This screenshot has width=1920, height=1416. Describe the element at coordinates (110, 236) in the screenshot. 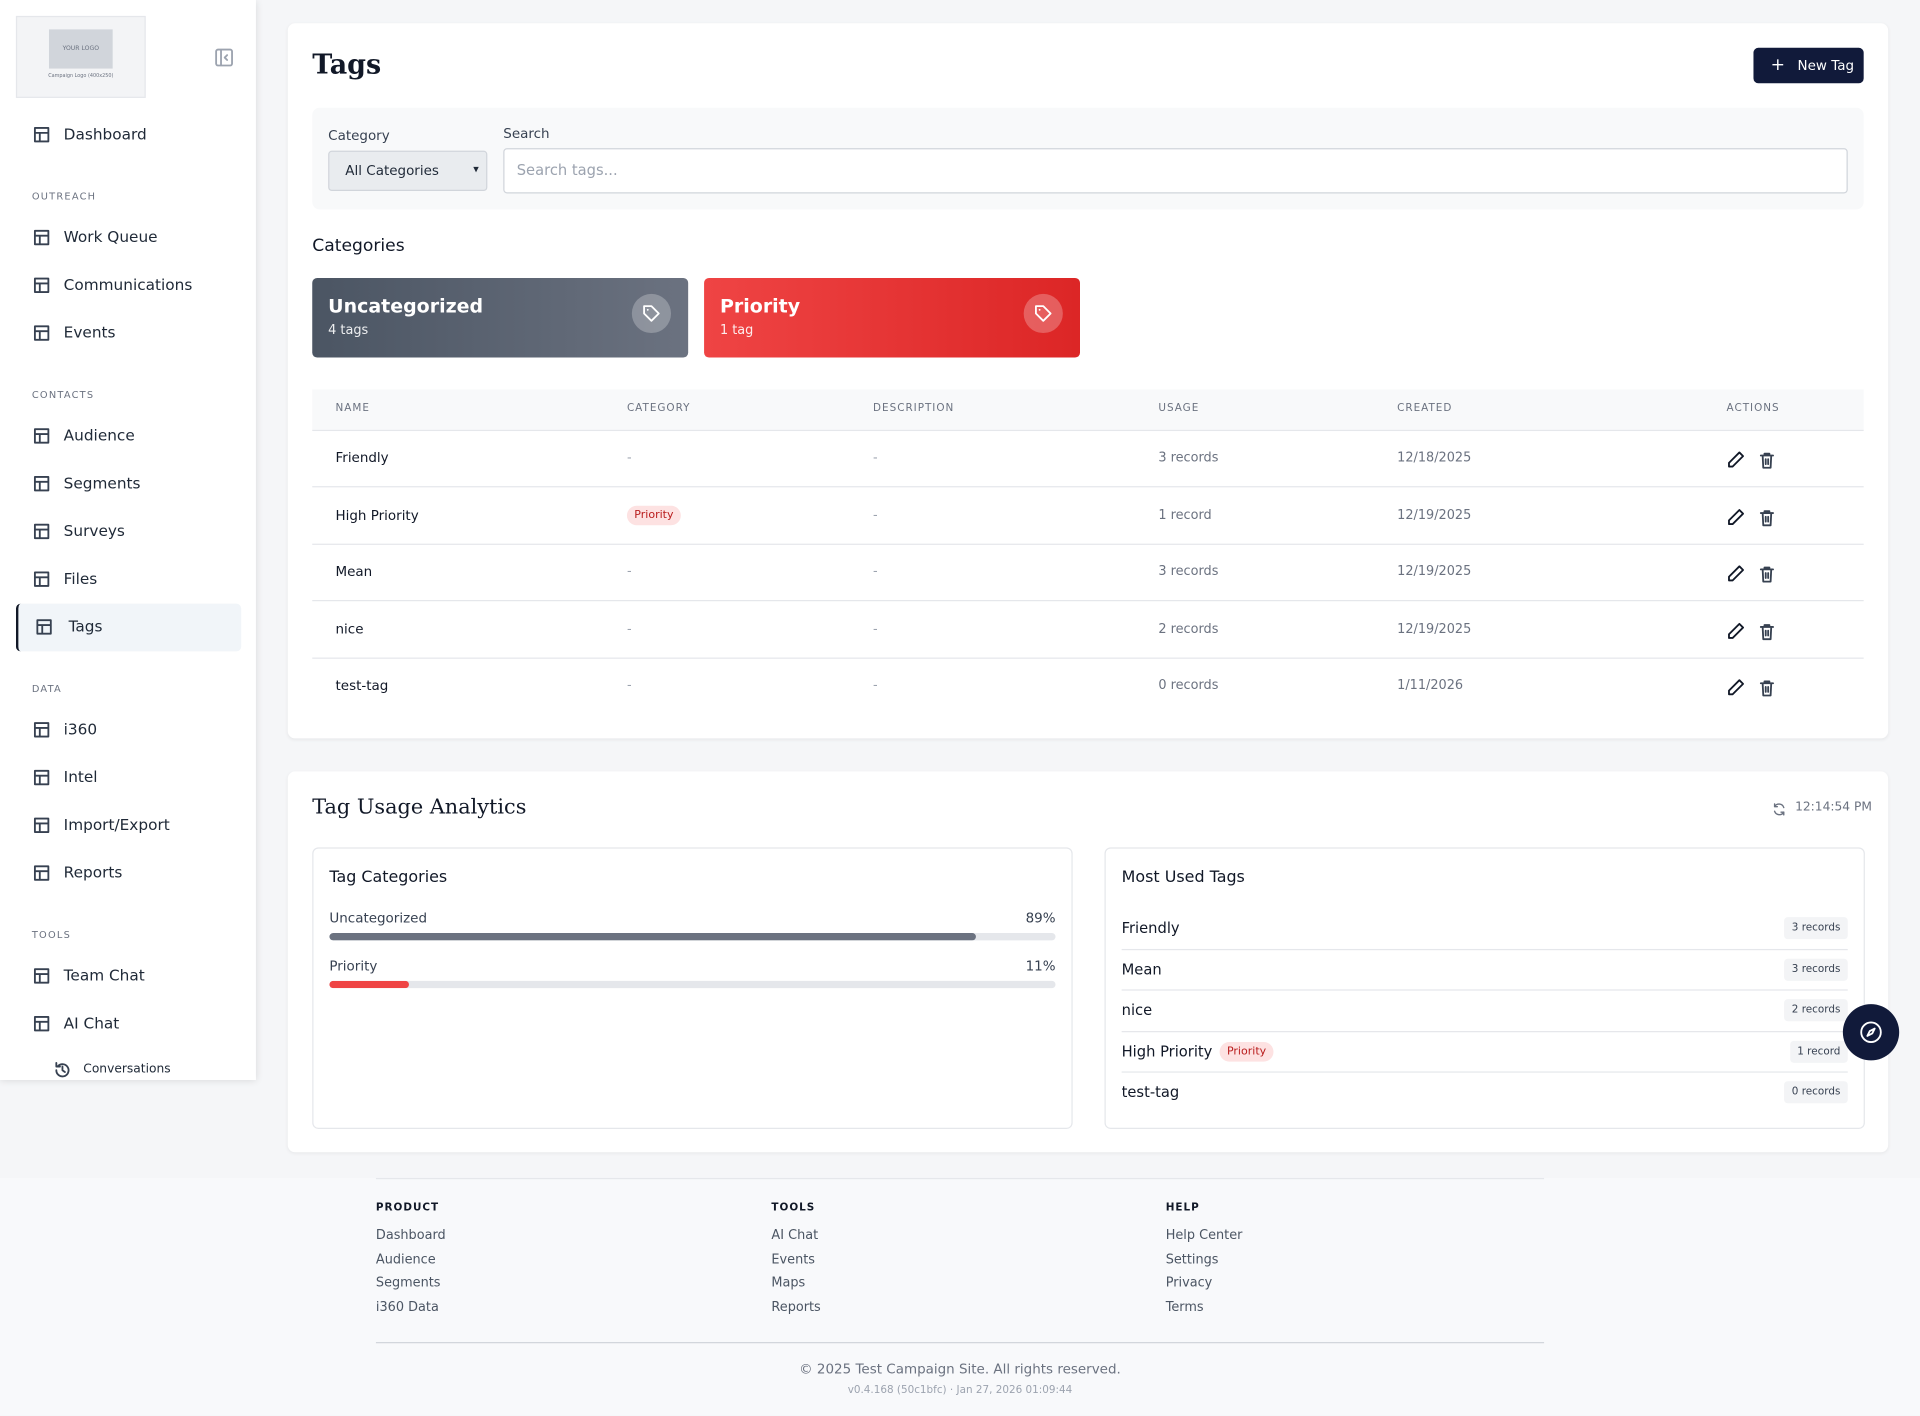

I see `nav-label: Work Queue` at that location.